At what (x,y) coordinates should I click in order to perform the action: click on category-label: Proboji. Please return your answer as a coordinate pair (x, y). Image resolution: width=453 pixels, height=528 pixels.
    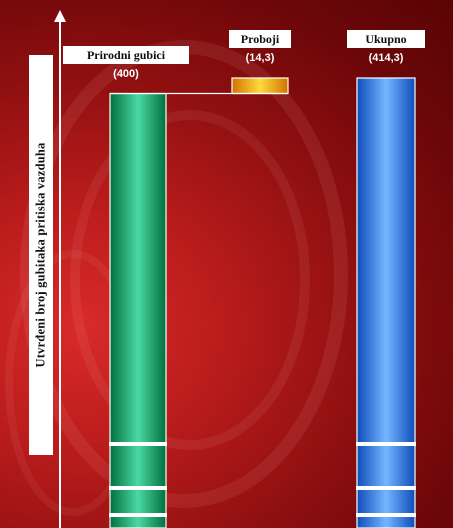
    Looking at the image, I should click on (260, 39).